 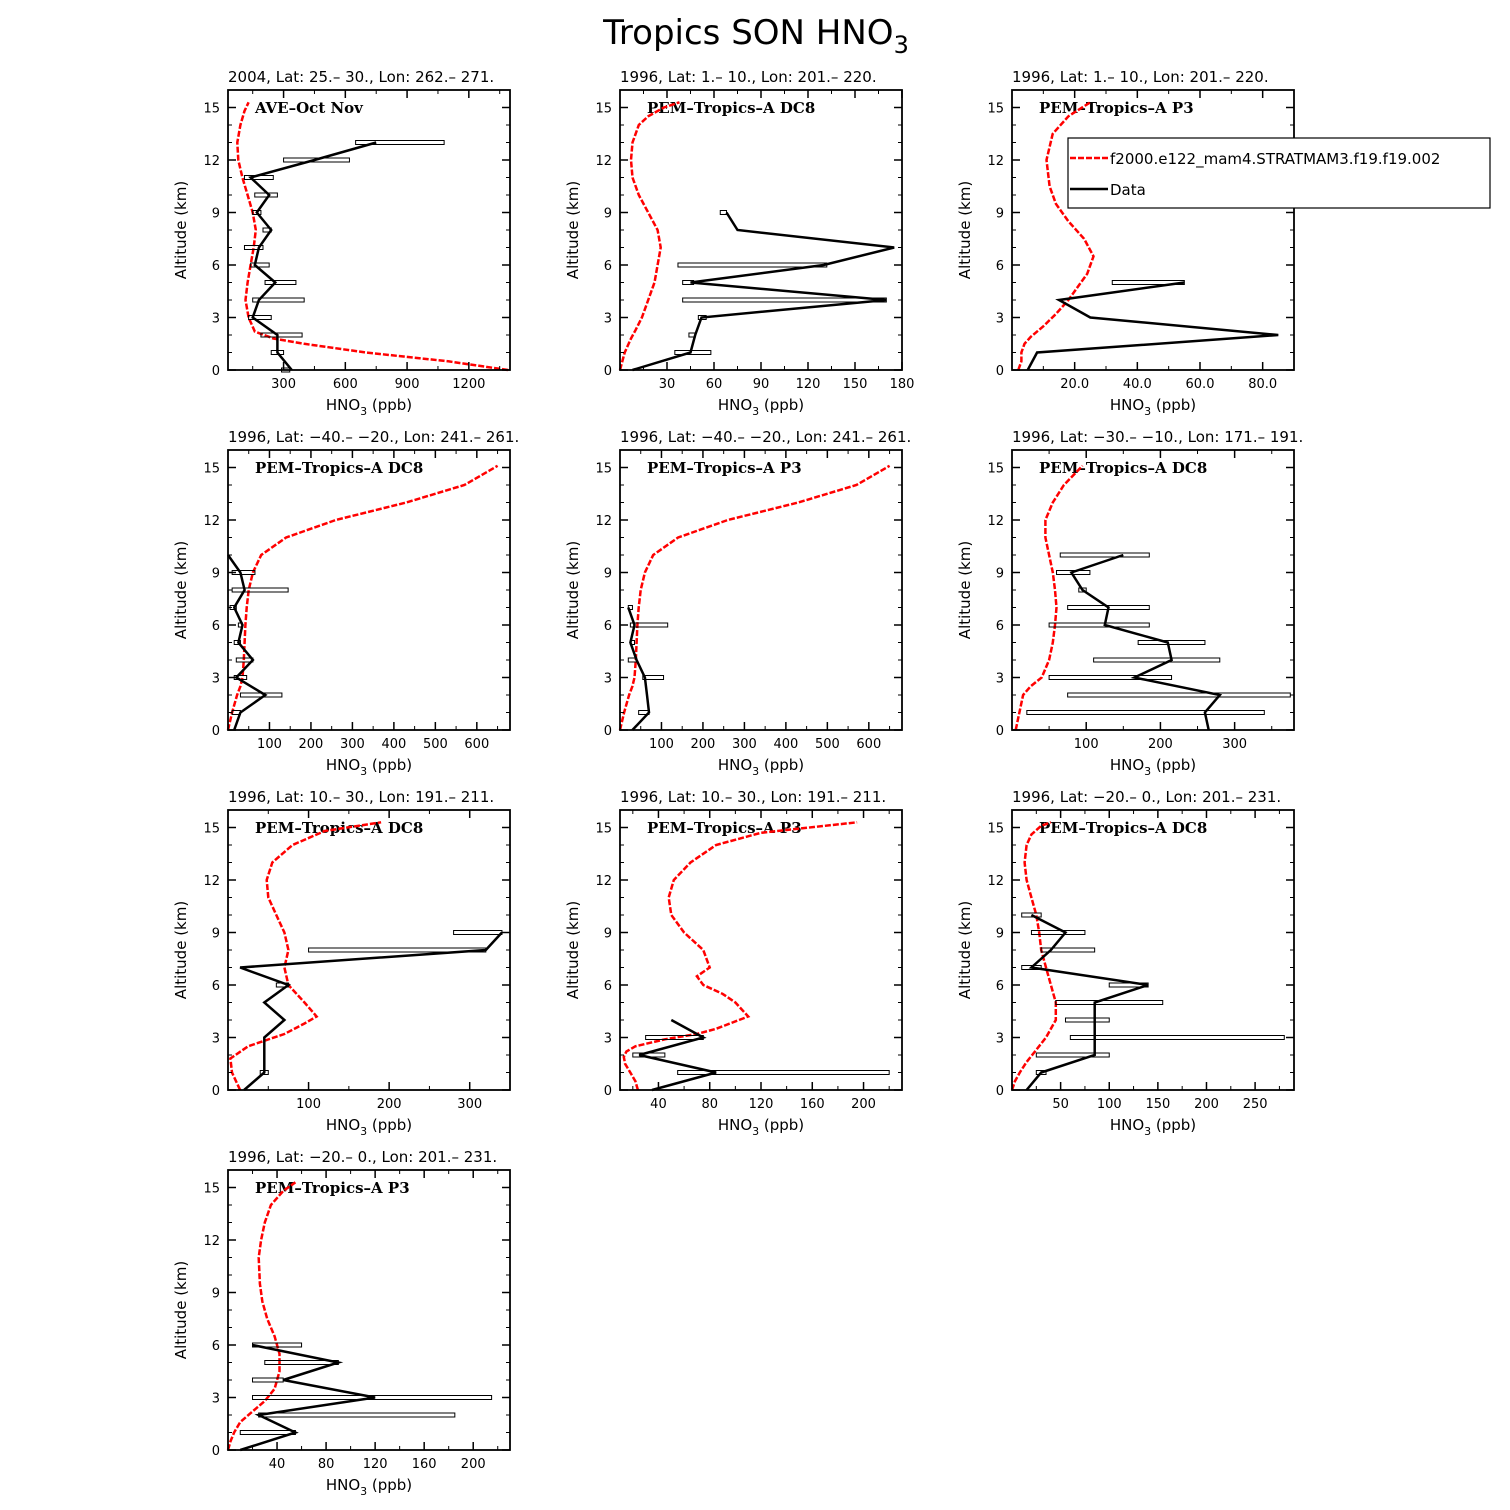 I want to click on legend-data-label: Data, so click(x=1128, y=190).